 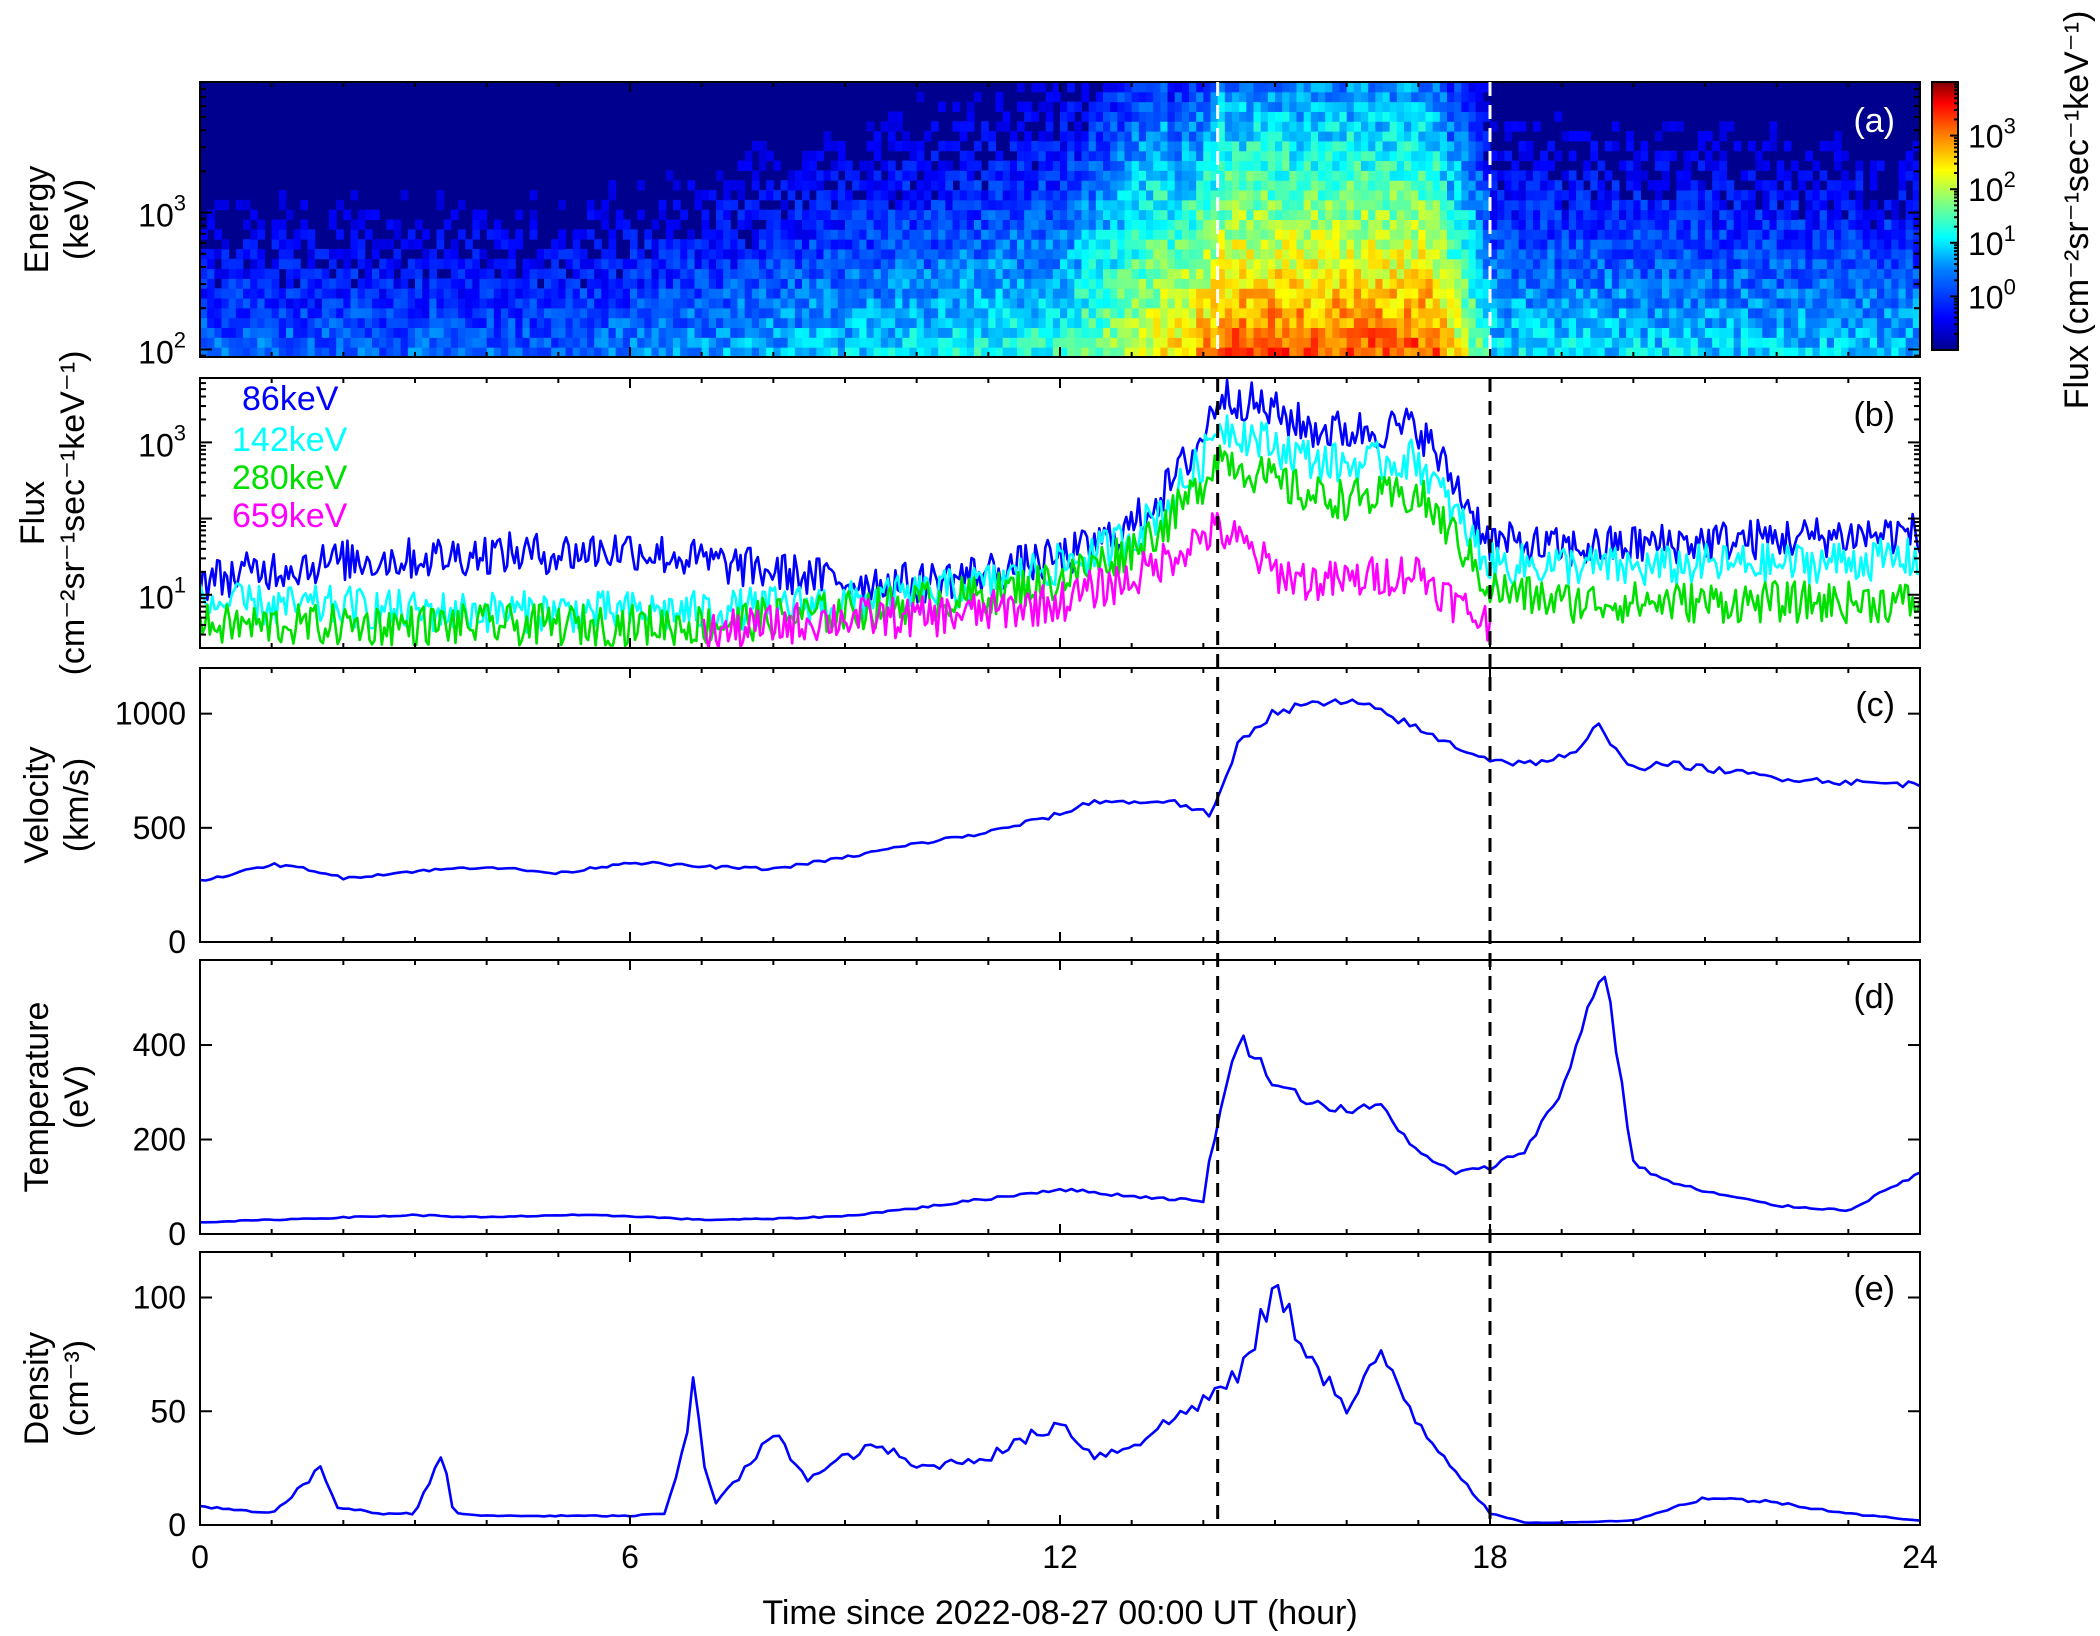 I want to click on series-line, so click(x=1060, y=790).